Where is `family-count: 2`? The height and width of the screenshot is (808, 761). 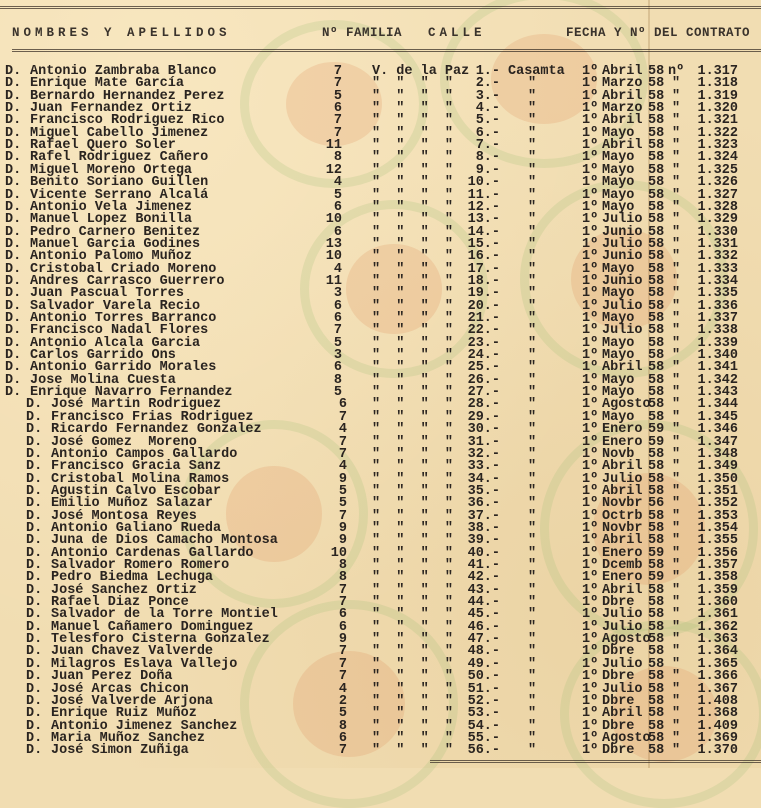
family-count: 2 is located at coordinates (342, 701).